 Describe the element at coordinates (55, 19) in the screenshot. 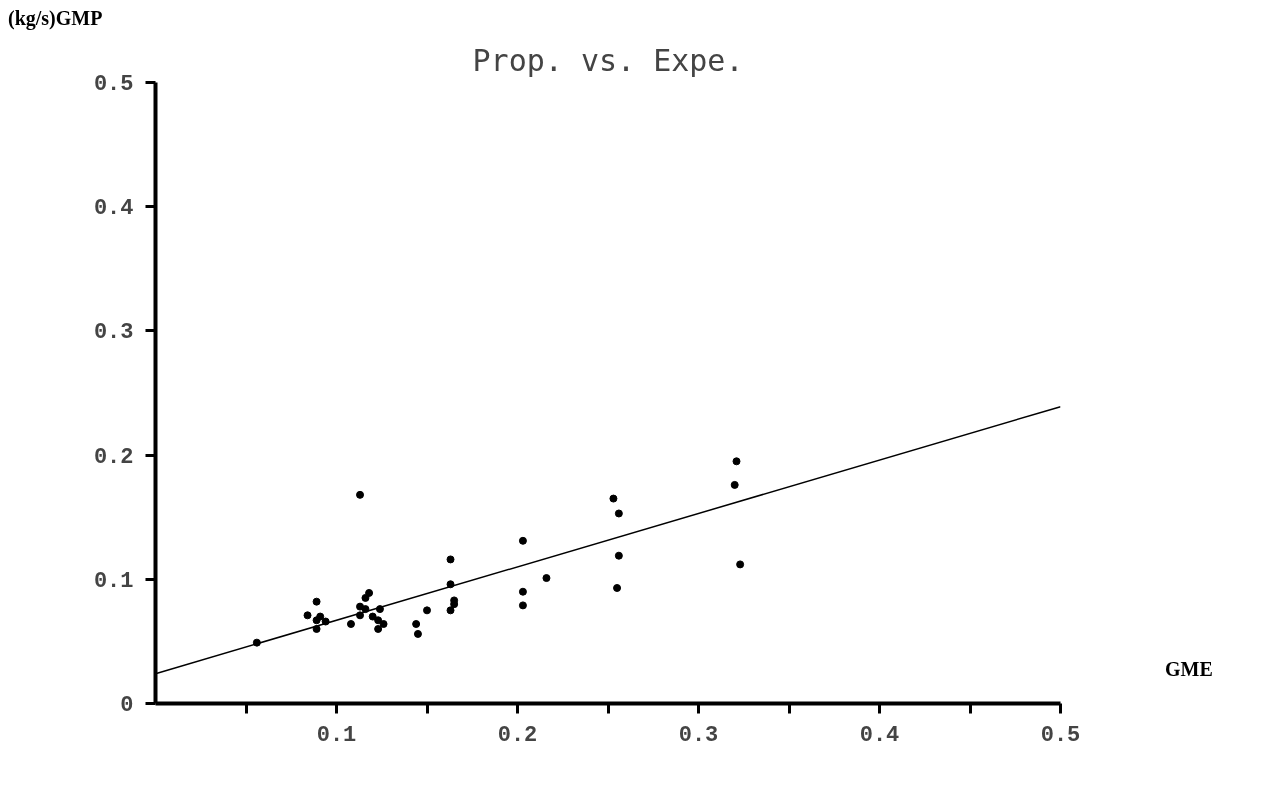

I see `y-axis-title: (kg/s)GMP` at that location.